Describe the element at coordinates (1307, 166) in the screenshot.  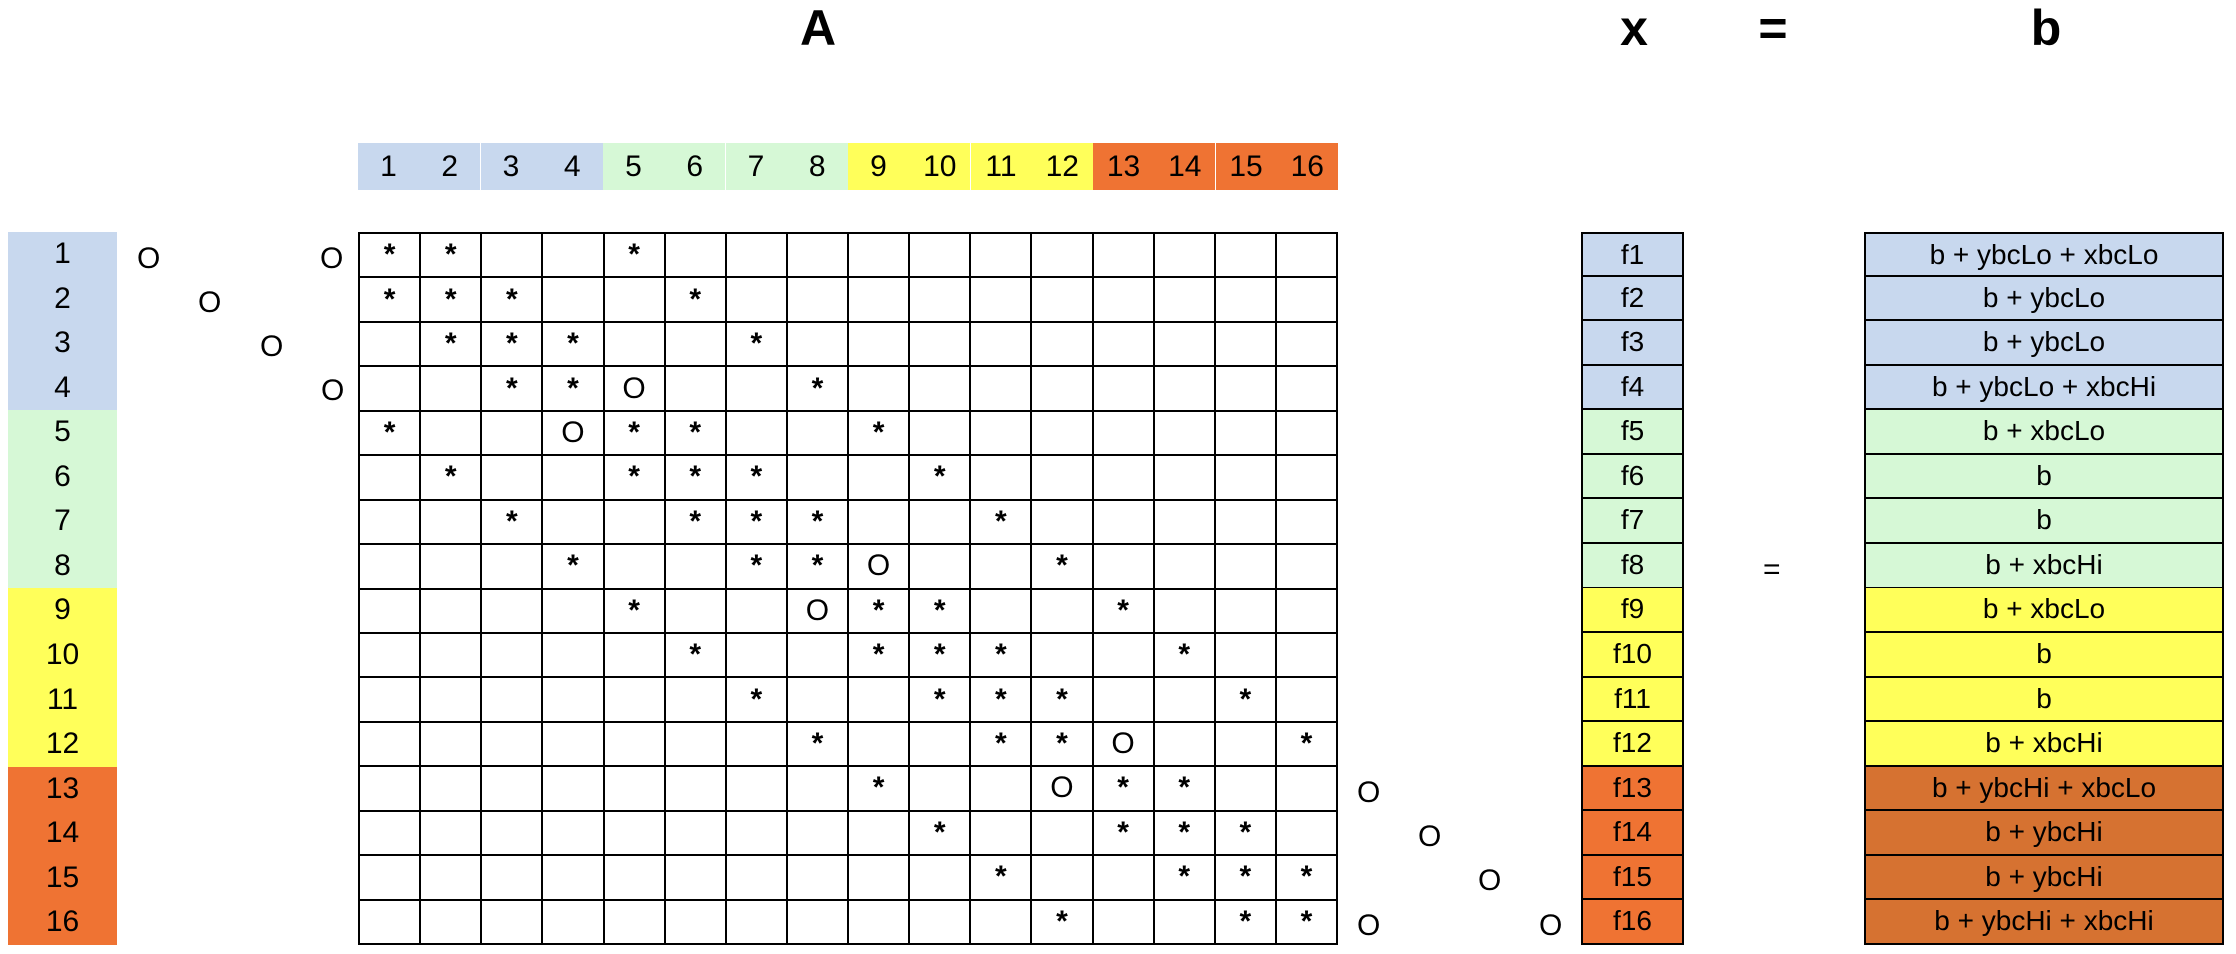
I see `column-header: 16` at that location.